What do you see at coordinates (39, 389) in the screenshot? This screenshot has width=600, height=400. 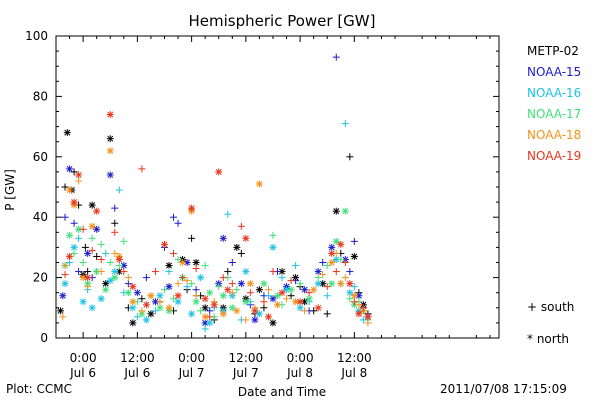 I see `plot-credit: Plot: CCMC` at bounding box center [39, 389].